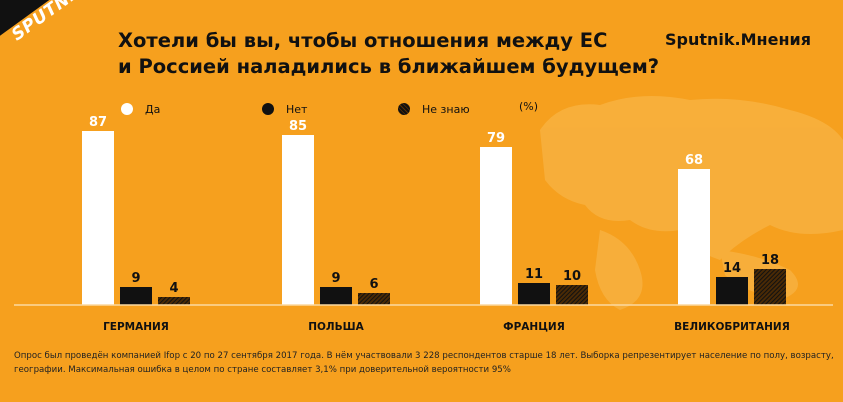  Describe the element at coordinates (98, 122) in the screenshot. I see `data-label-yes-1: 87` at that location.